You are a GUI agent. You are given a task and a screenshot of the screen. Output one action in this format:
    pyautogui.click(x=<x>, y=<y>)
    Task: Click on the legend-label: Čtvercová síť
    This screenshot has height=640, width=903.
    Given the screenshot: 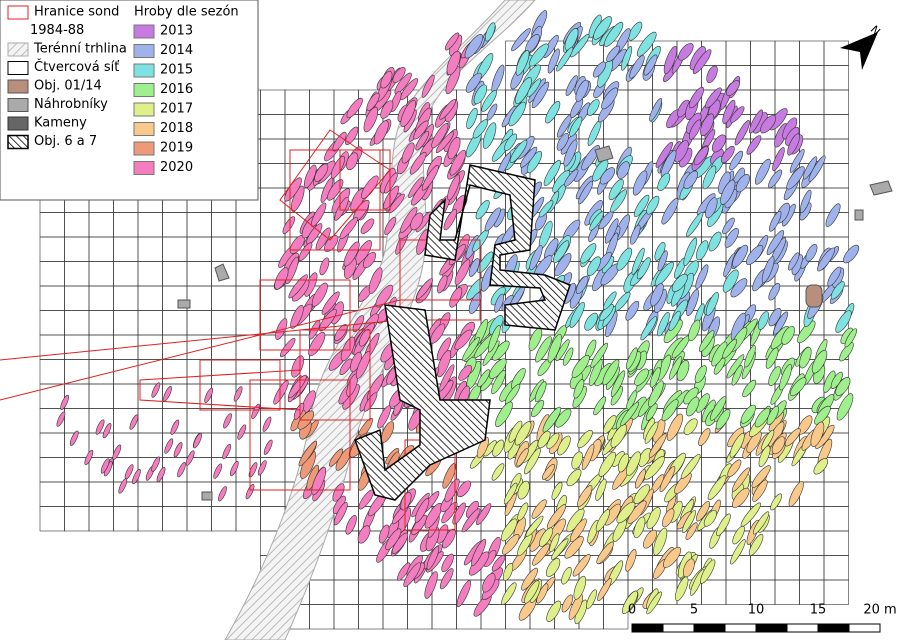 What is the action you would take?
    pyautogui.click(x=76, y=67)
    